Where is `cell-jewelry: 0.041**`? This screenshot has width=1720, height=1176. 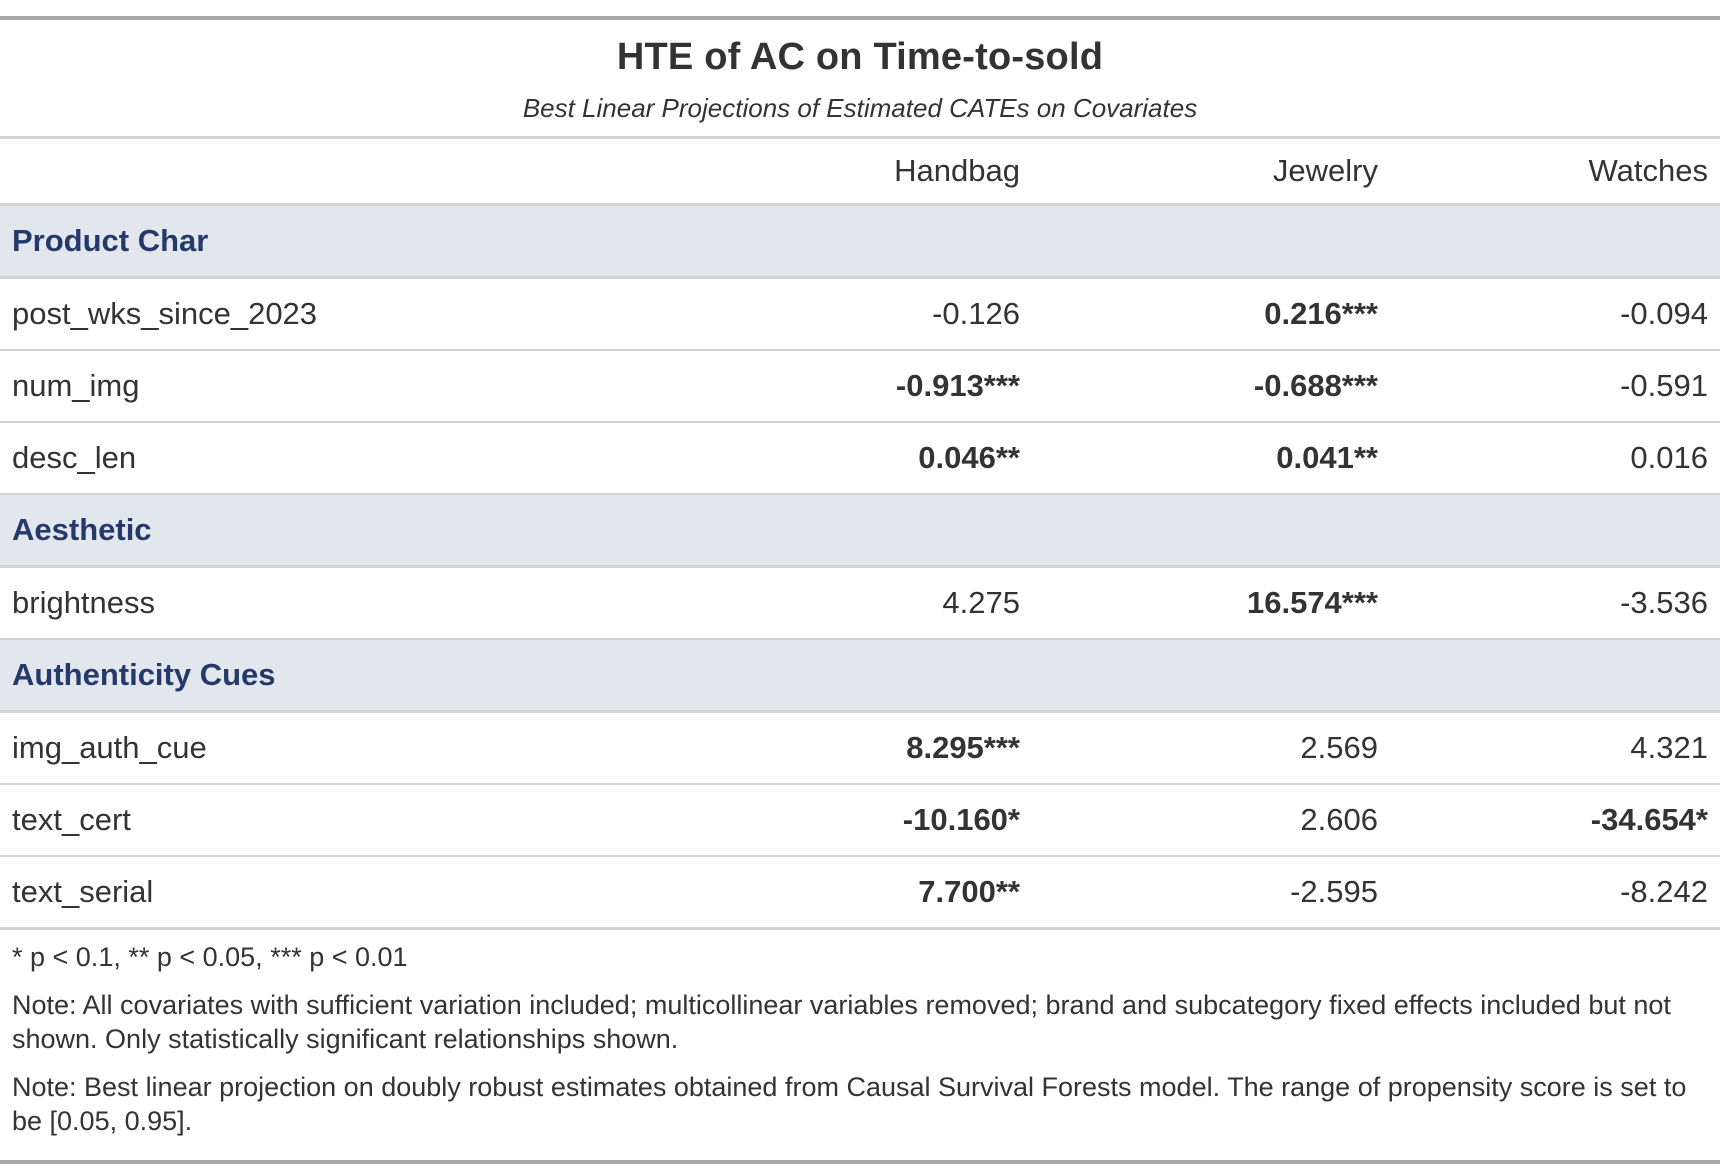
cell-jewelry: 0.041** is located at coordinates (1211, 458).